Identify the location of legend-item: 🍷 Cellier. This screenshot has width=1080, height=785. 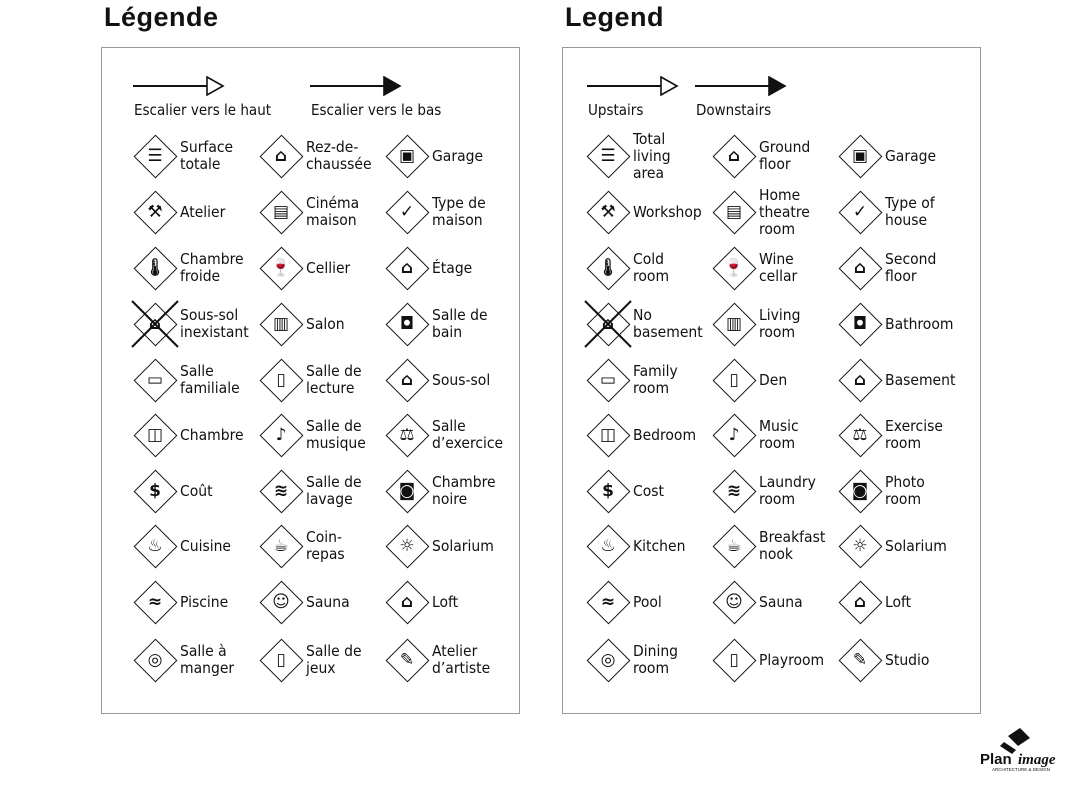
(317, 268).